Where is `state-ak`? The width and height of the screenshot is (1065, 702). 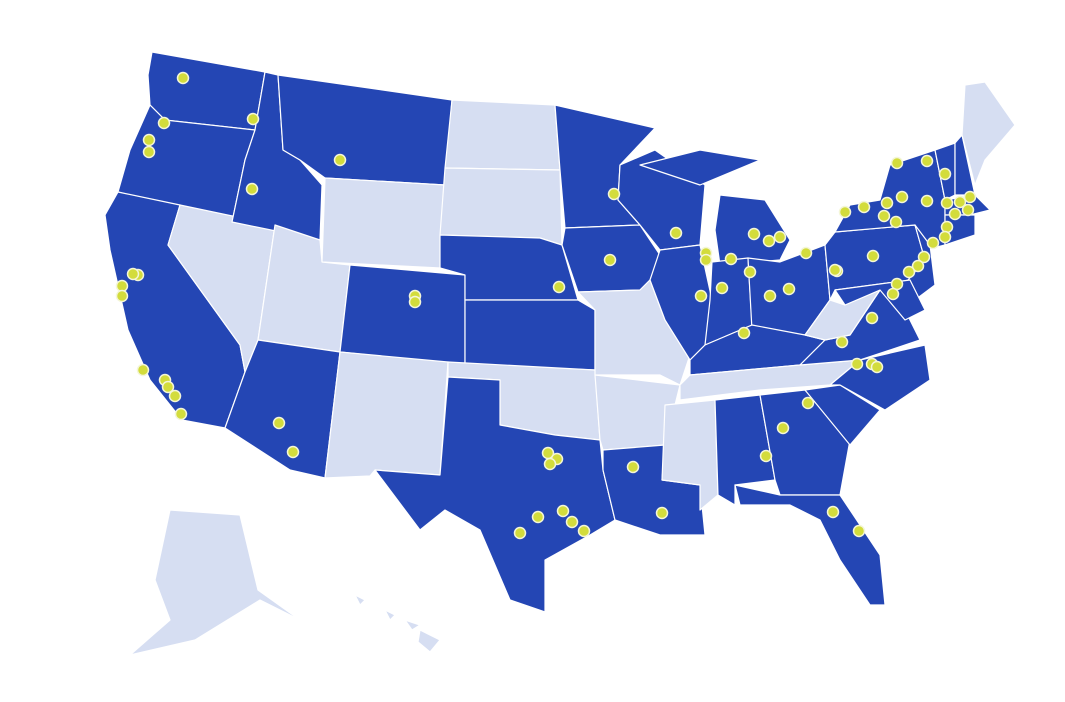 state-ak is located at coordinates (215, 582).